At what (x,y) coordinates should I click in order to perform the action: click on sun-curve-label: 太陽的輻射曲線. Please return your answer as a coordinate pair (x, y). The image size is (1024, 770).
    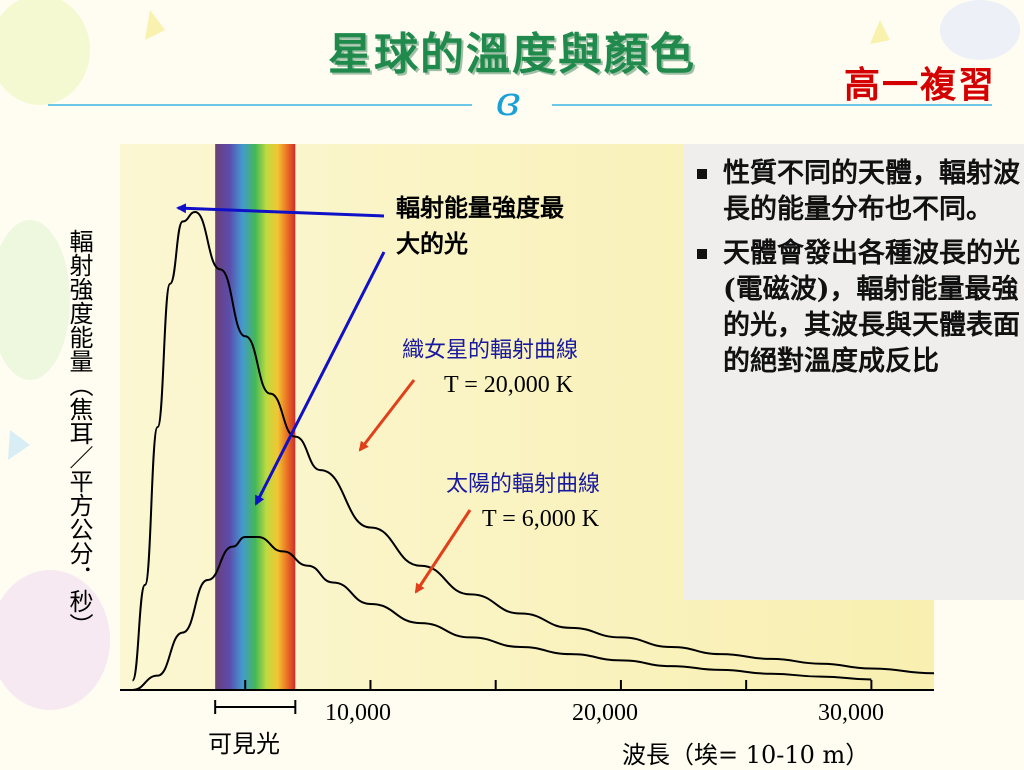
    Looking at the image, I should click on (523, 484).